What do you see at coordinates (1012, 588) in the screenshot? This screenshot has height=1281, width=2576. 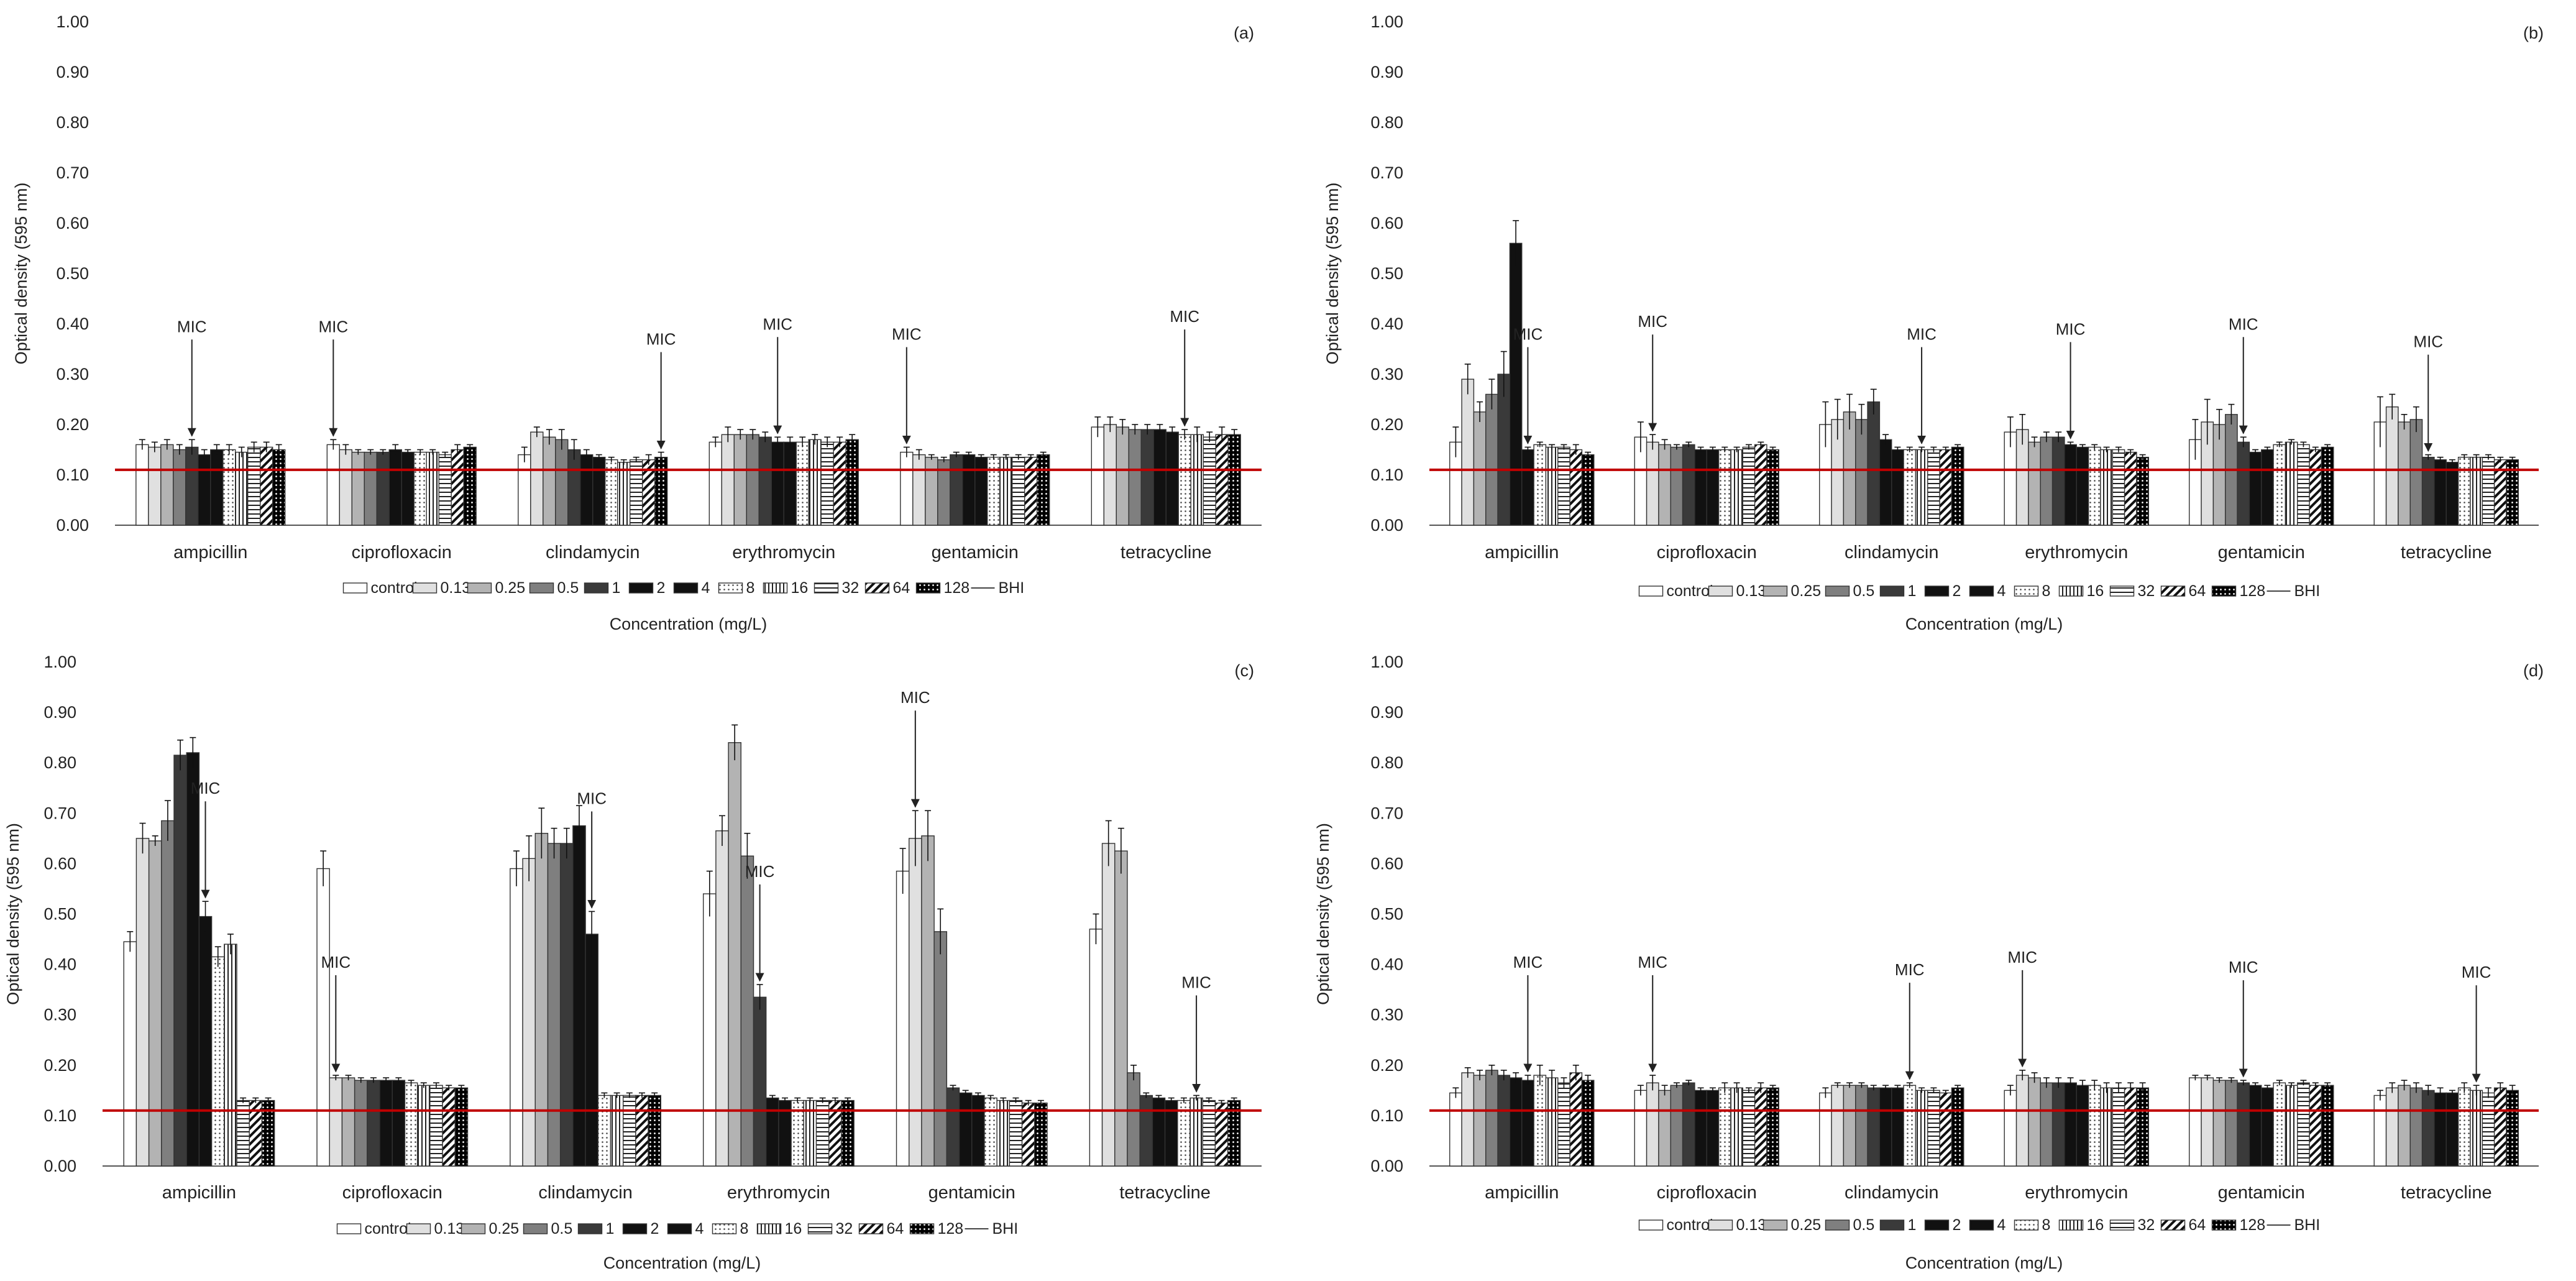 I see `legend-label: BHI` at bounding box center [1012, 588].